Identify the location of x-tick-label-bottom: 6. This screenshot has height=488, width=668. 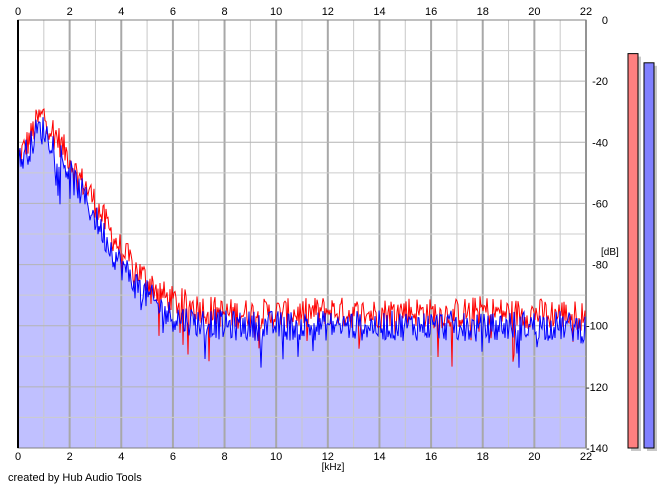
(173, 457).